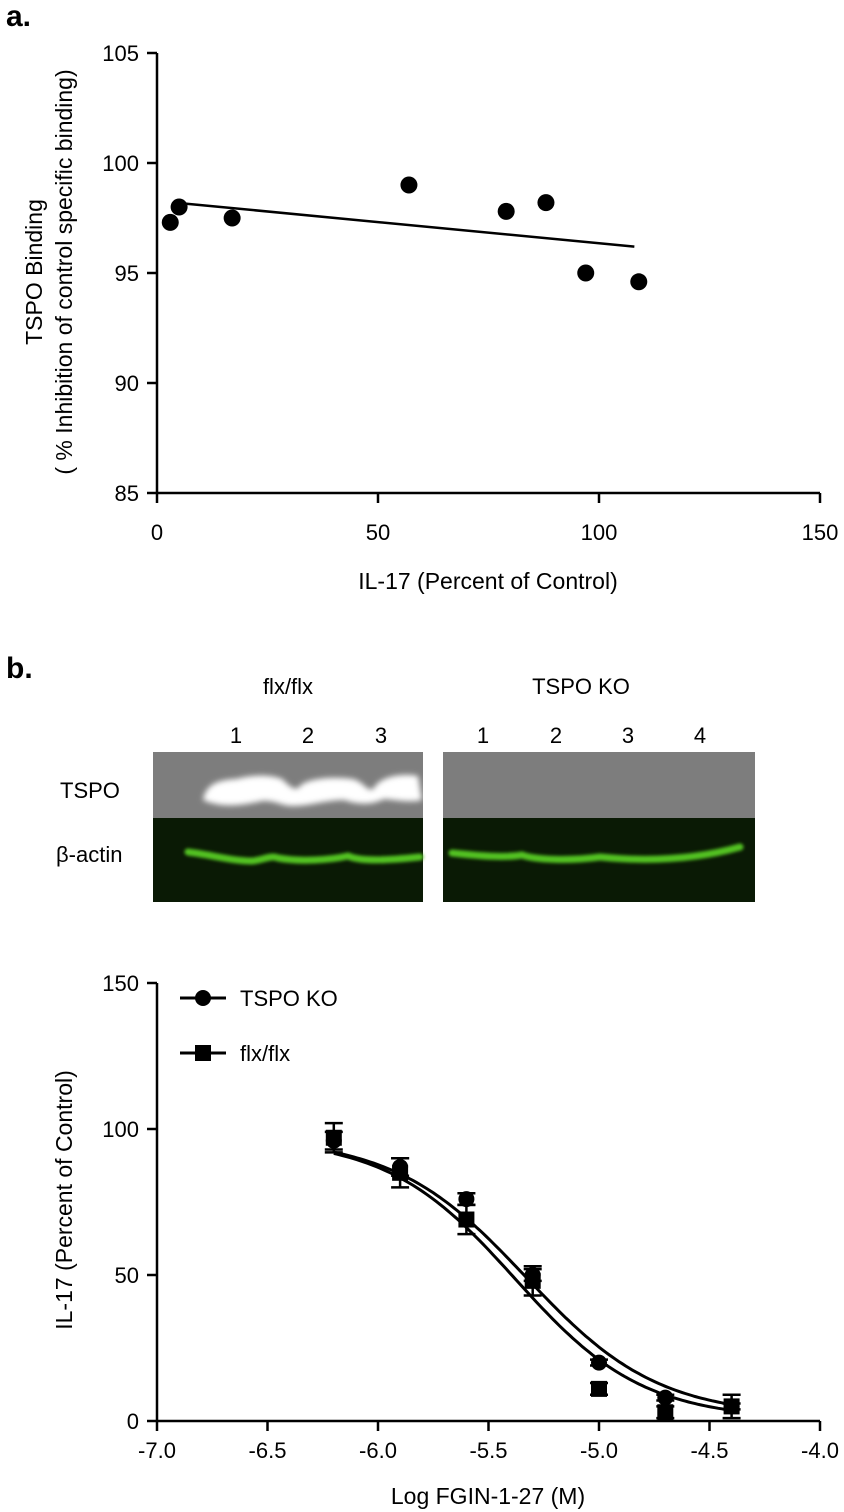  Describe the element at coordinates (157, 532) in the screenshot. I see `chart-a-x-tick-label: 0` at that location.